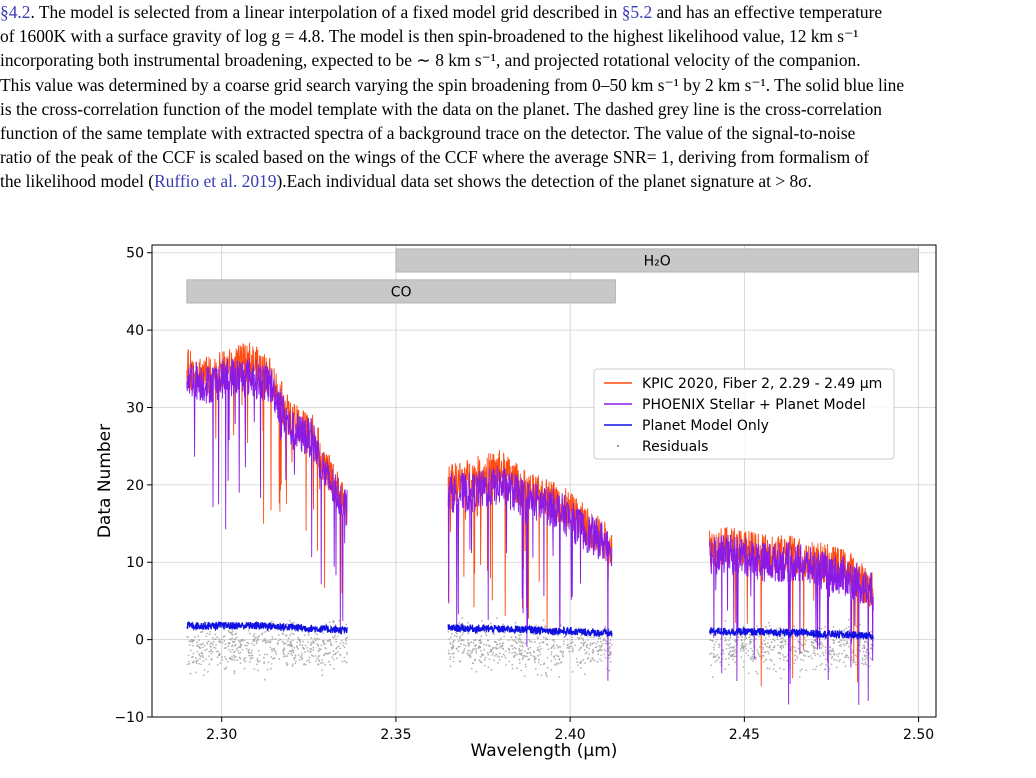 The height and width of the screenshot is (778, 1036). Describe the element at coordinates (637, 12) in the screenshot. I see `section-link: §5.2` at that location.